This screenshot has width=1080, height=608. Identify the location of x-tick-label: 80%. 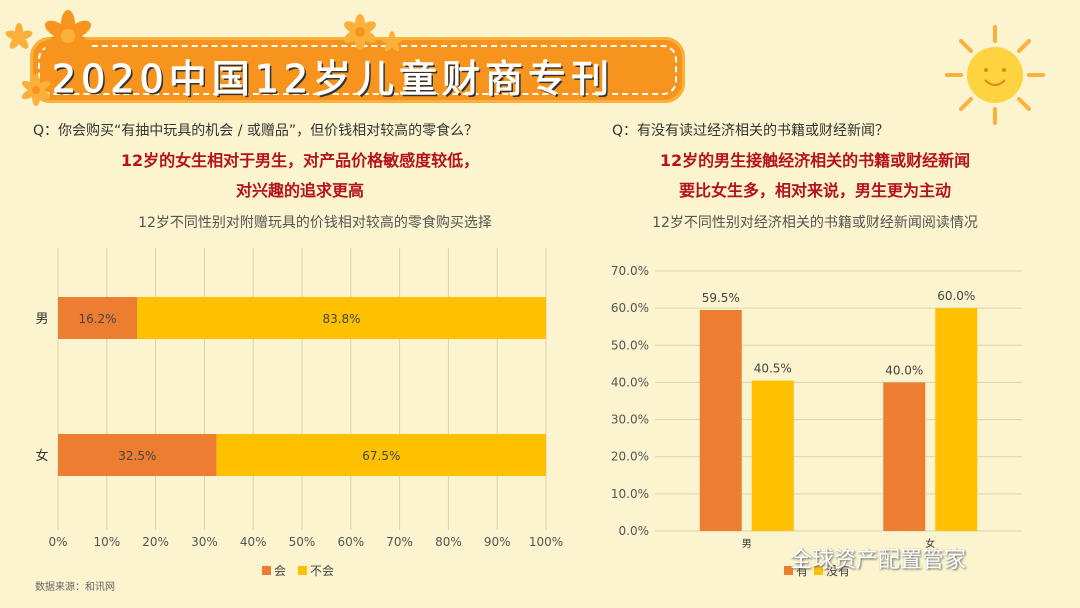
(448, 542).